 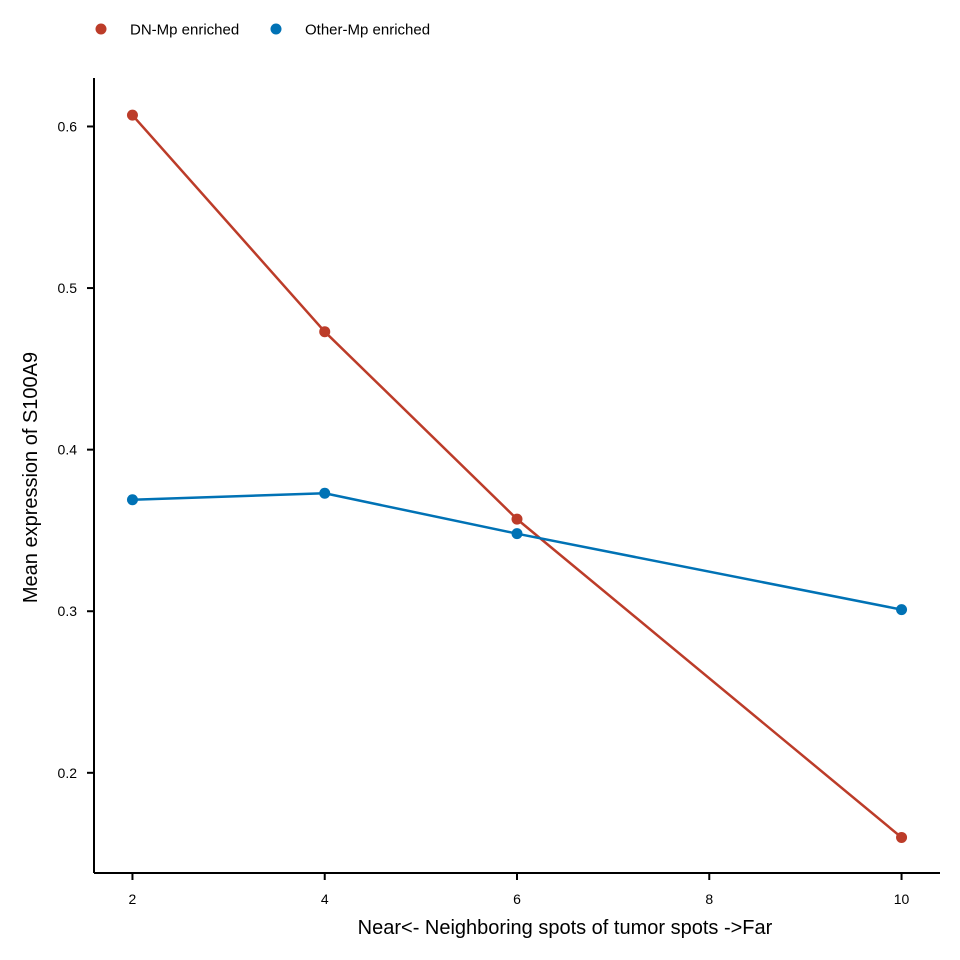 I want to click on x-tick-label: 10, so click(x=902, y=899).